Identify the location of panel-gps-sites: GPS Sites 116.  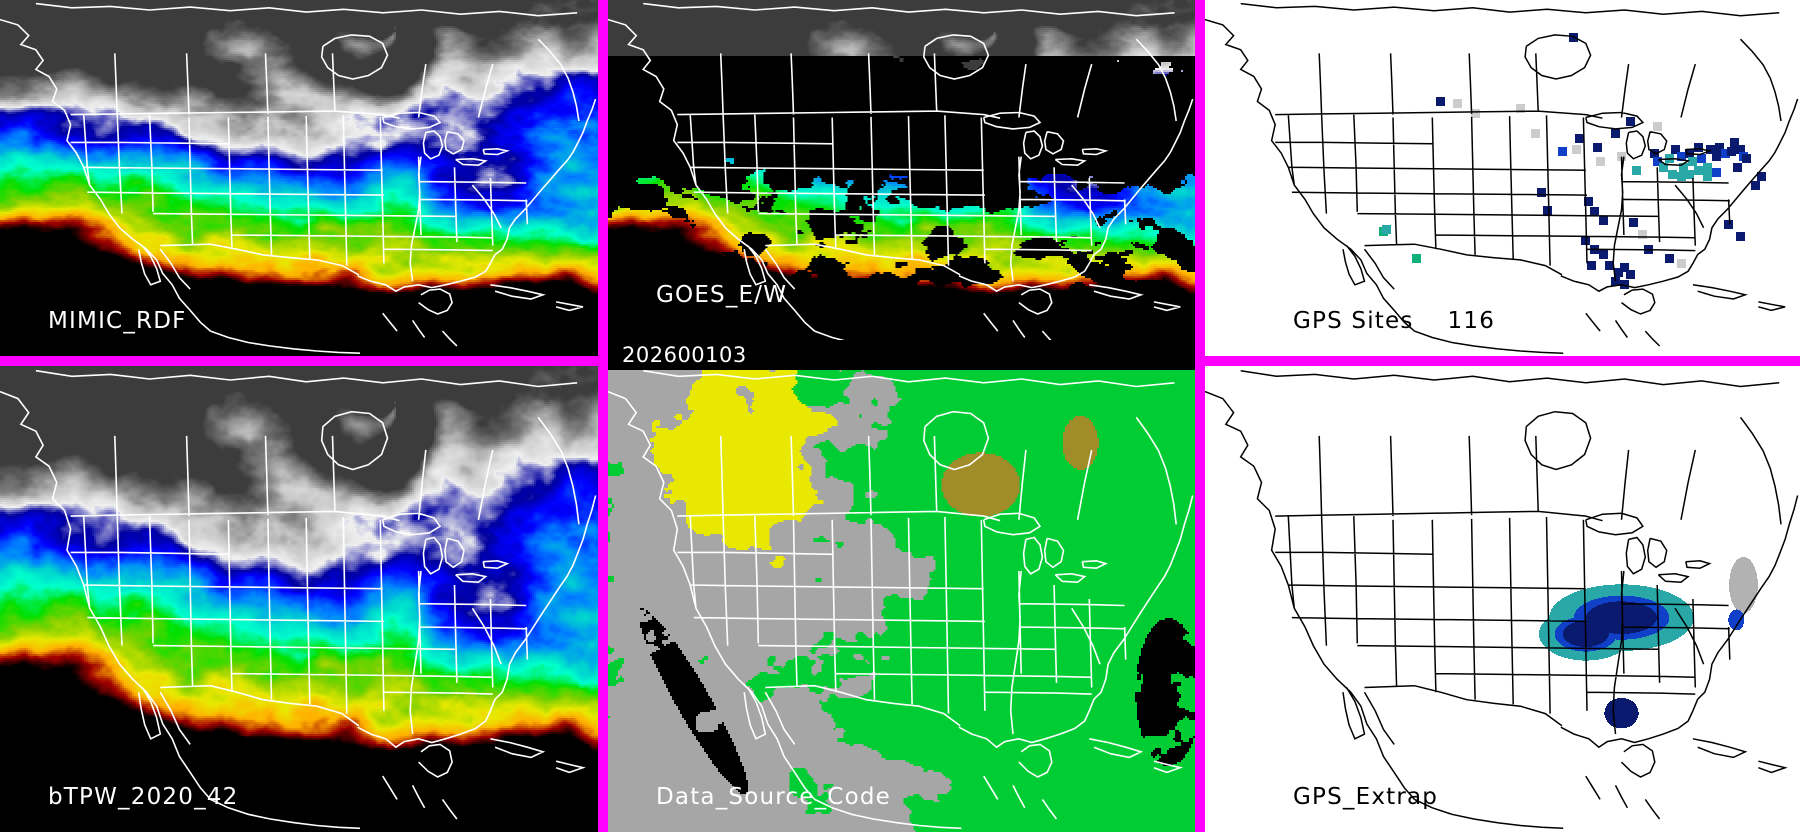
(1502, 178).